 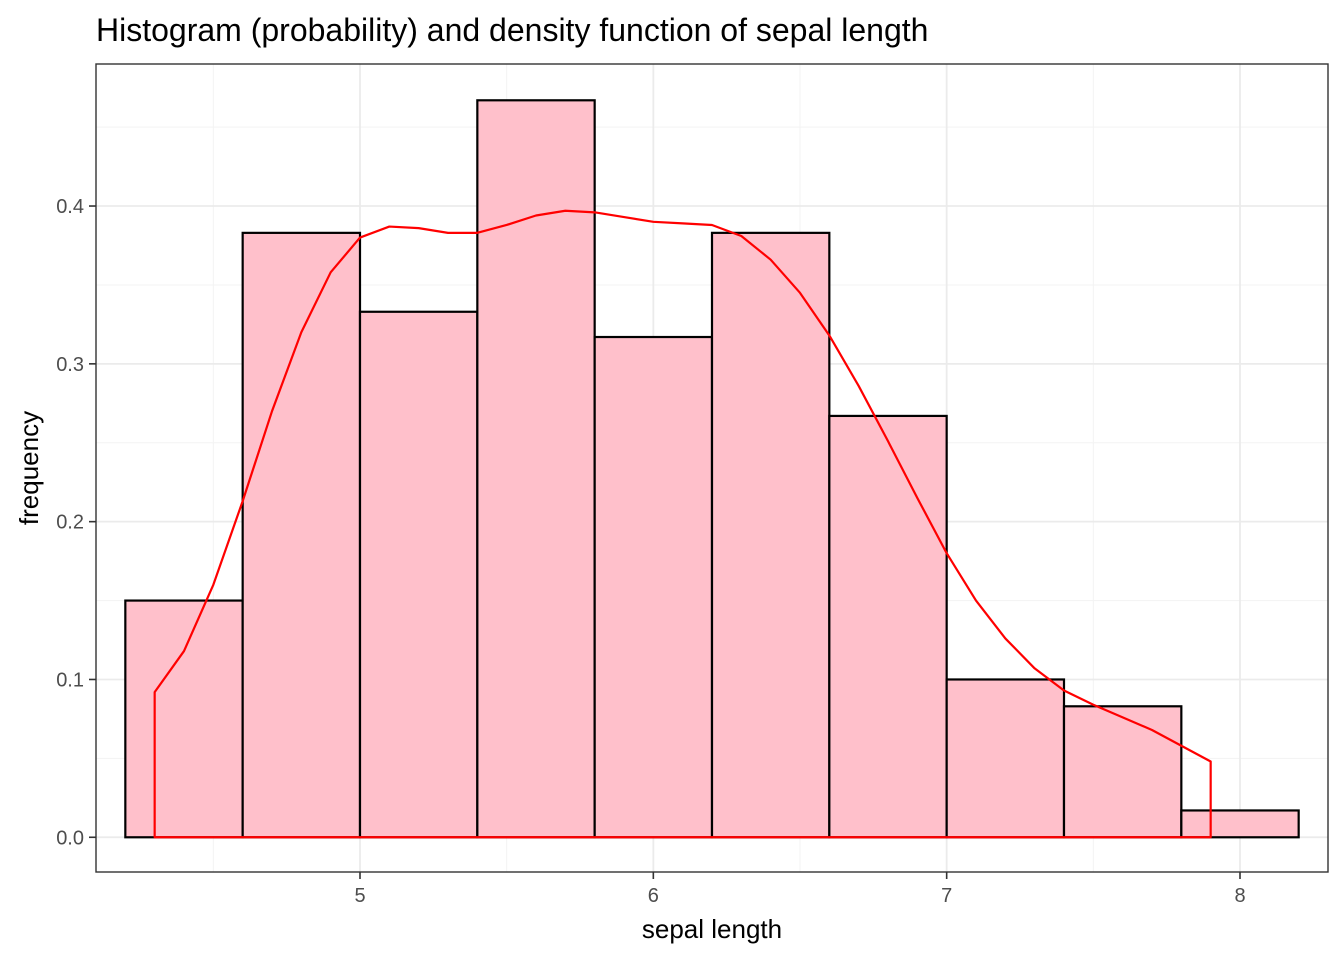 What do you see at coordinates (712, 929) in the screenshot?
I see `x-axis-title: sepal length` at bounding box center [712, 929].